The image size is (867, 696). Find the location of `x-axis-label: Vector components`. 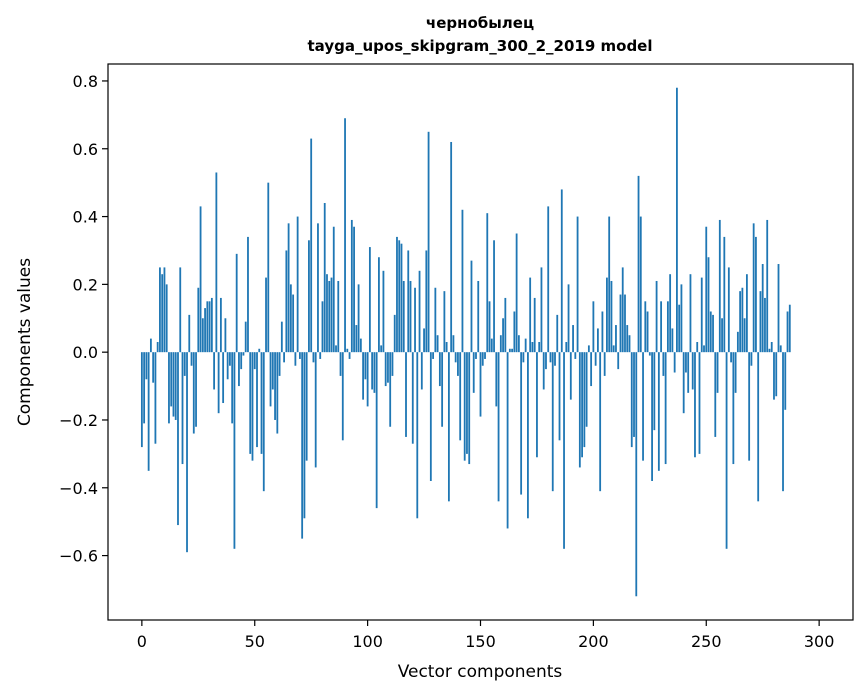

x-axis-label: Vector components is located at coordinates (480, 672).